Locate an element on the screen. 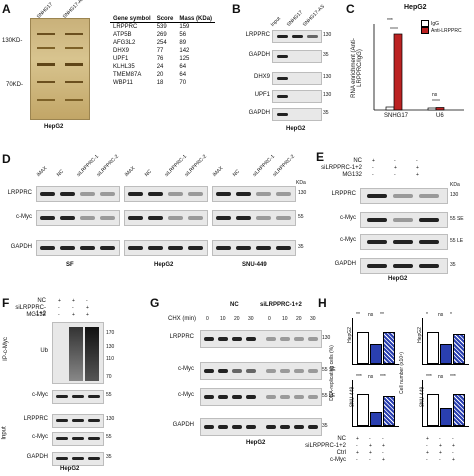  panel-h-condition: Ctrl is located at coordinates (341, 453).